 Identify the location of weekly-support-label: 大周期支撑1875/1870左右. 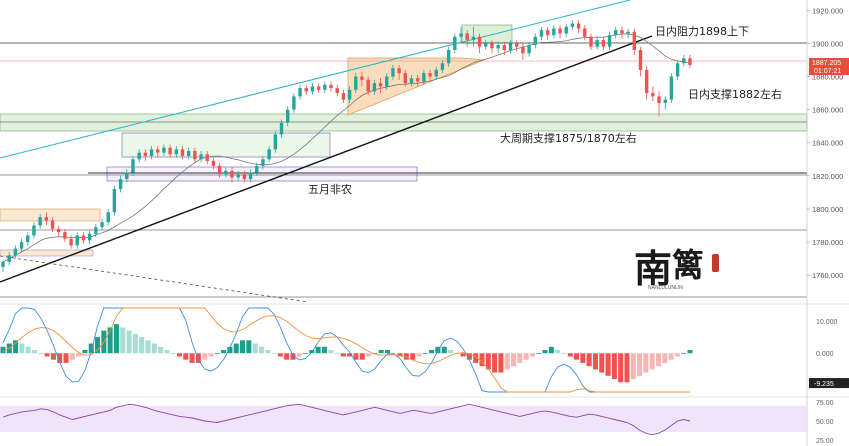
(568, 138).